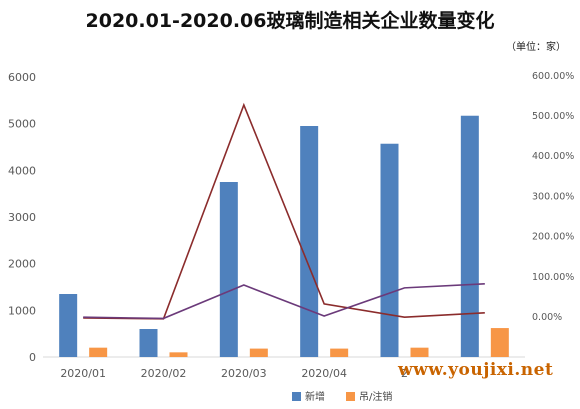 Image resolution: width=580 pixels, height=409 pixels. I want to click on x-tick-label: 2020/02, so click(164, 373).